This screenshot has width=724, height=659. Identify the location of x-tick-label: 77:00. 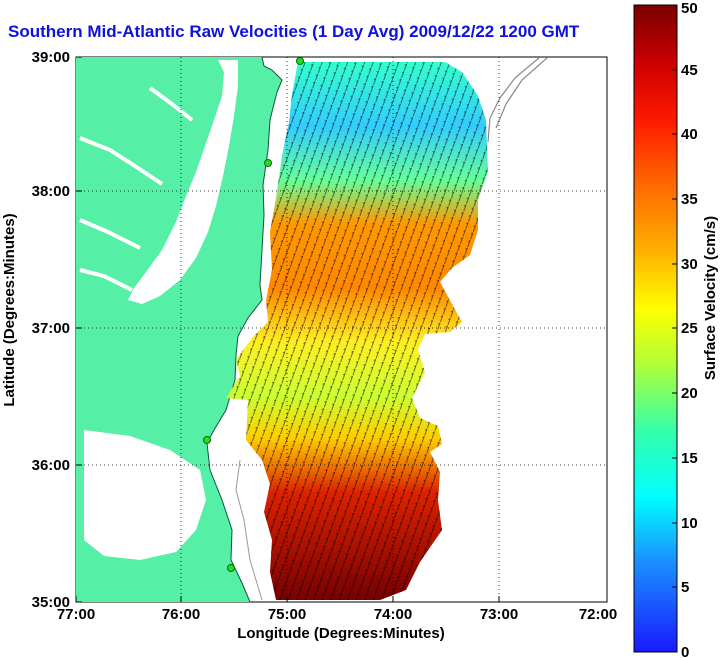
(76, 614).